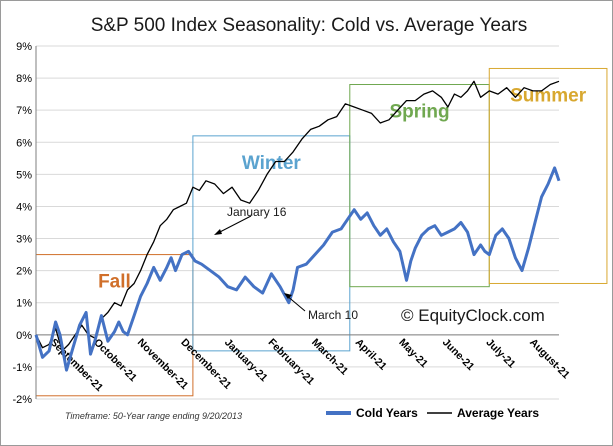  What do you see at coordinates (24, 336) in the screenshot?
I see `y-tick-label: 0%` at bounding box center [24, 336].